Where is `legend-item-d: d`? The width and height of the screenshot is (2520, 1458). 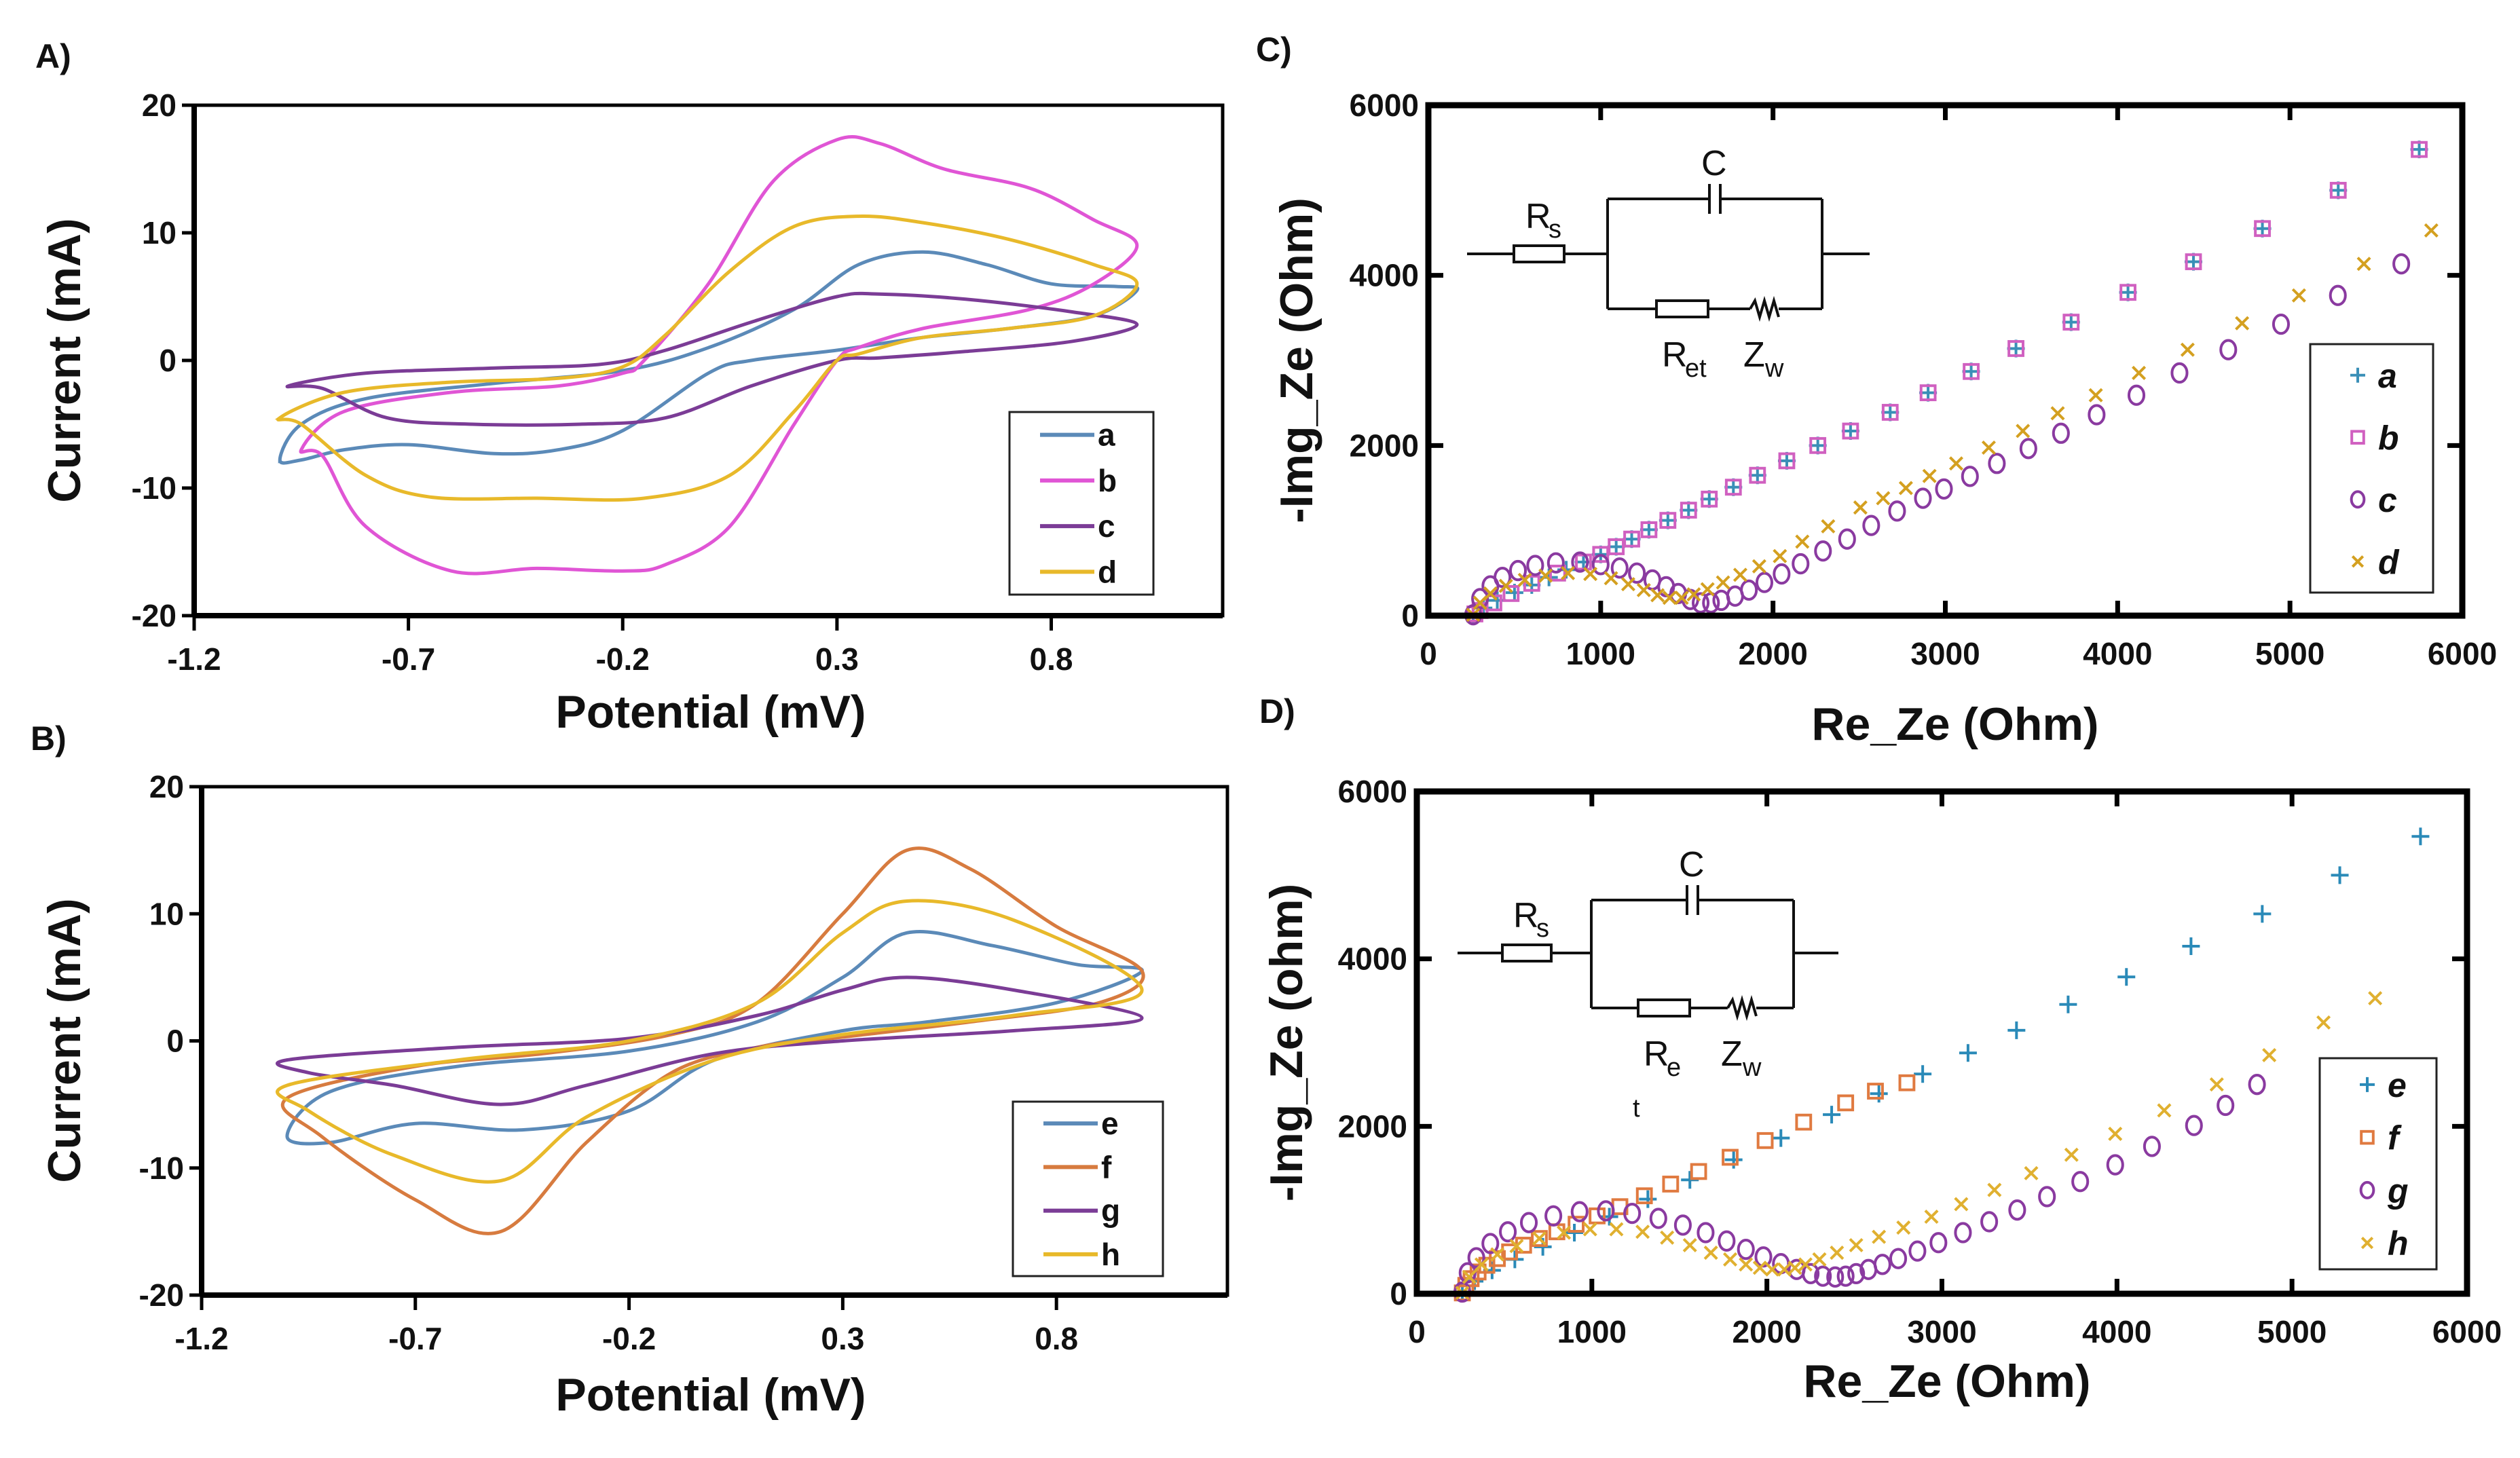
legend-item-d: d is located at coordinates (2375, 562).